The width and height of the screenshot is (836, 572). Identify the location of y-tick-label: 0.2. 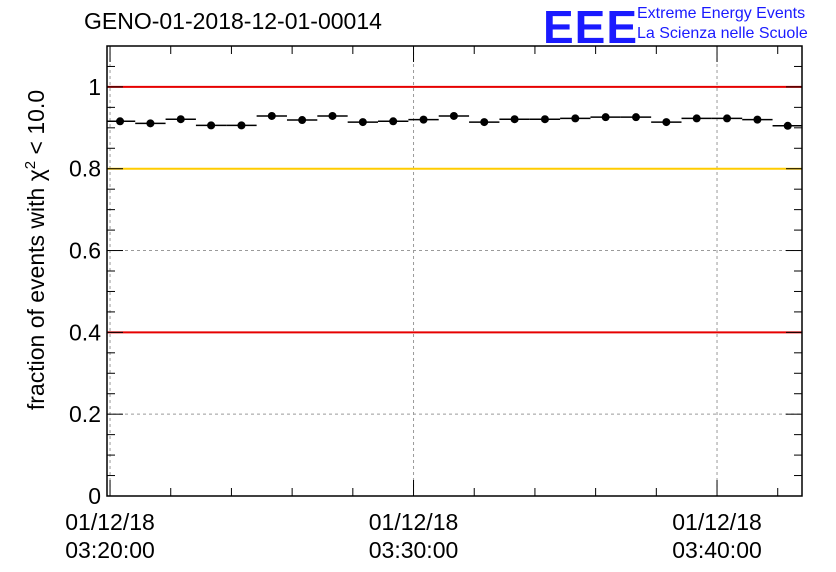
(85, 414).